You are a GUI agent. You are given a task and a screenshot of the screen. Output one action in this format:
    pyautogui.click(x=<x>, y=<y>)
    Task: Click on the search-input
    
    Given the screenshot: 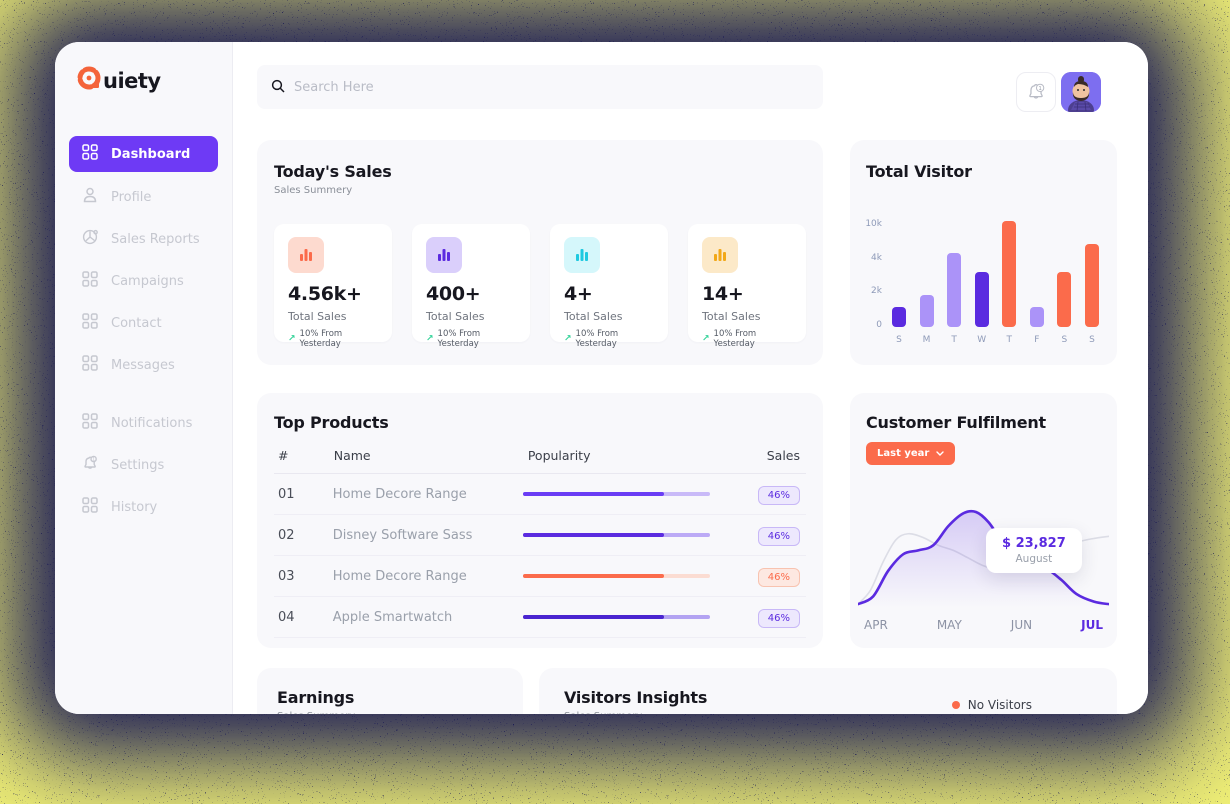 What is the action you would take?
    pyautogui.click(x=551, y=87)
    